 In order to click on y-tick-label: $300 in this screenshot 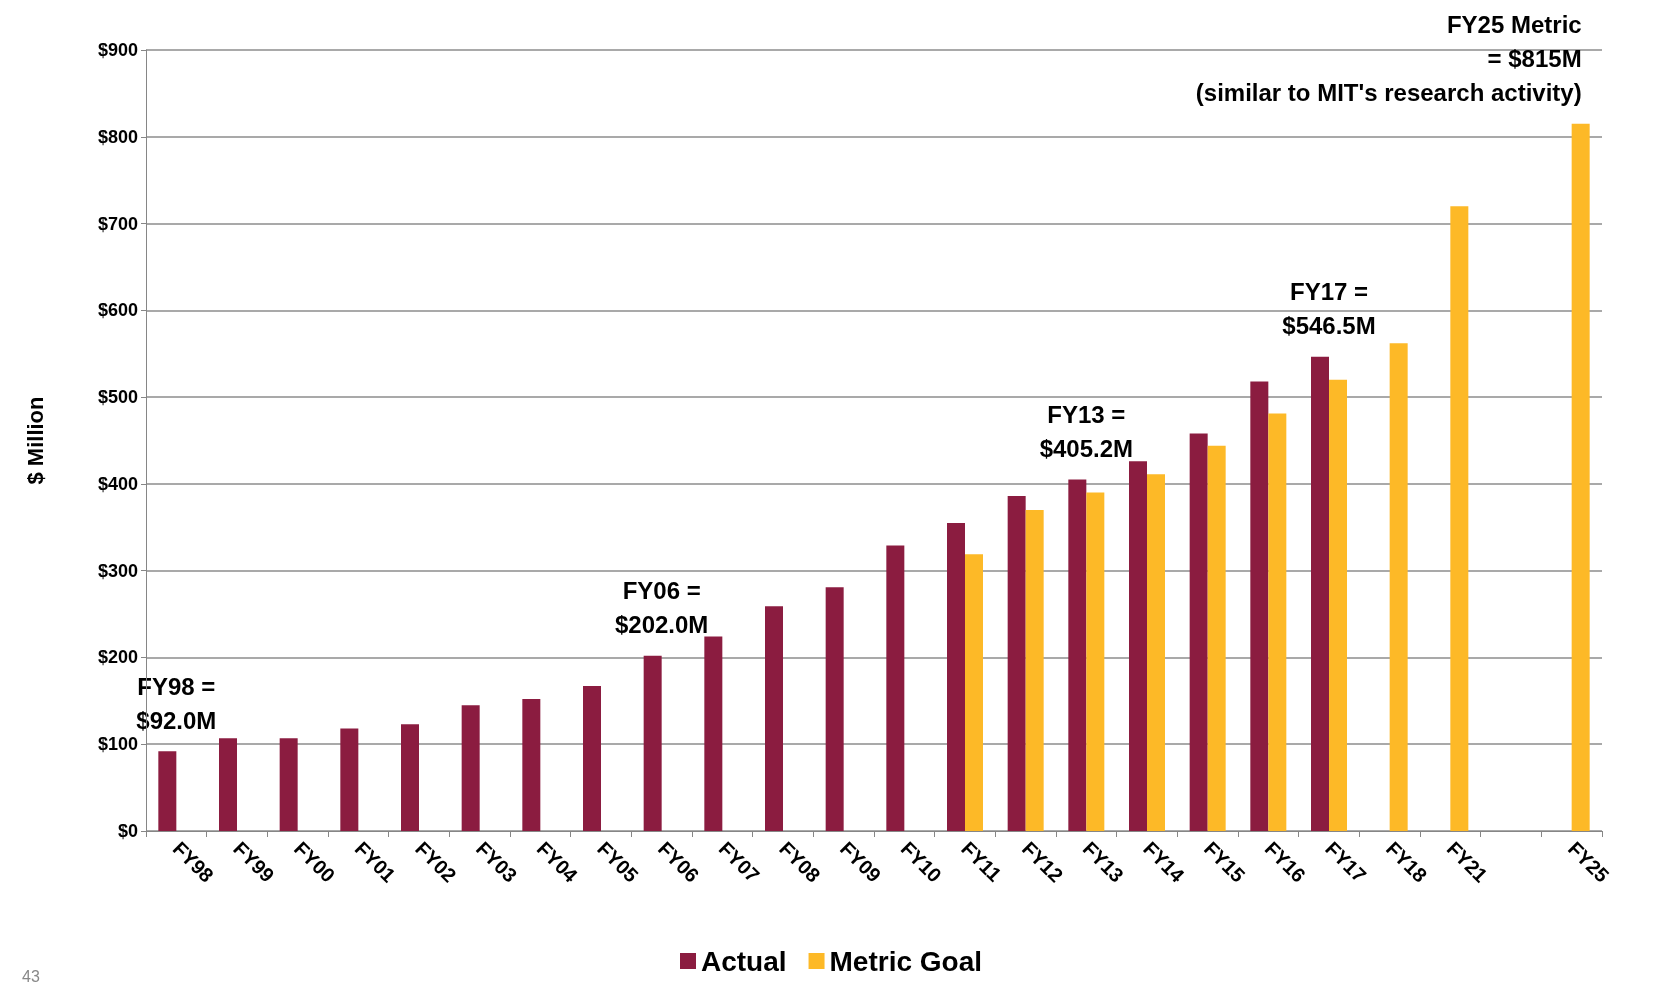, I will do `click(117, 570)`.